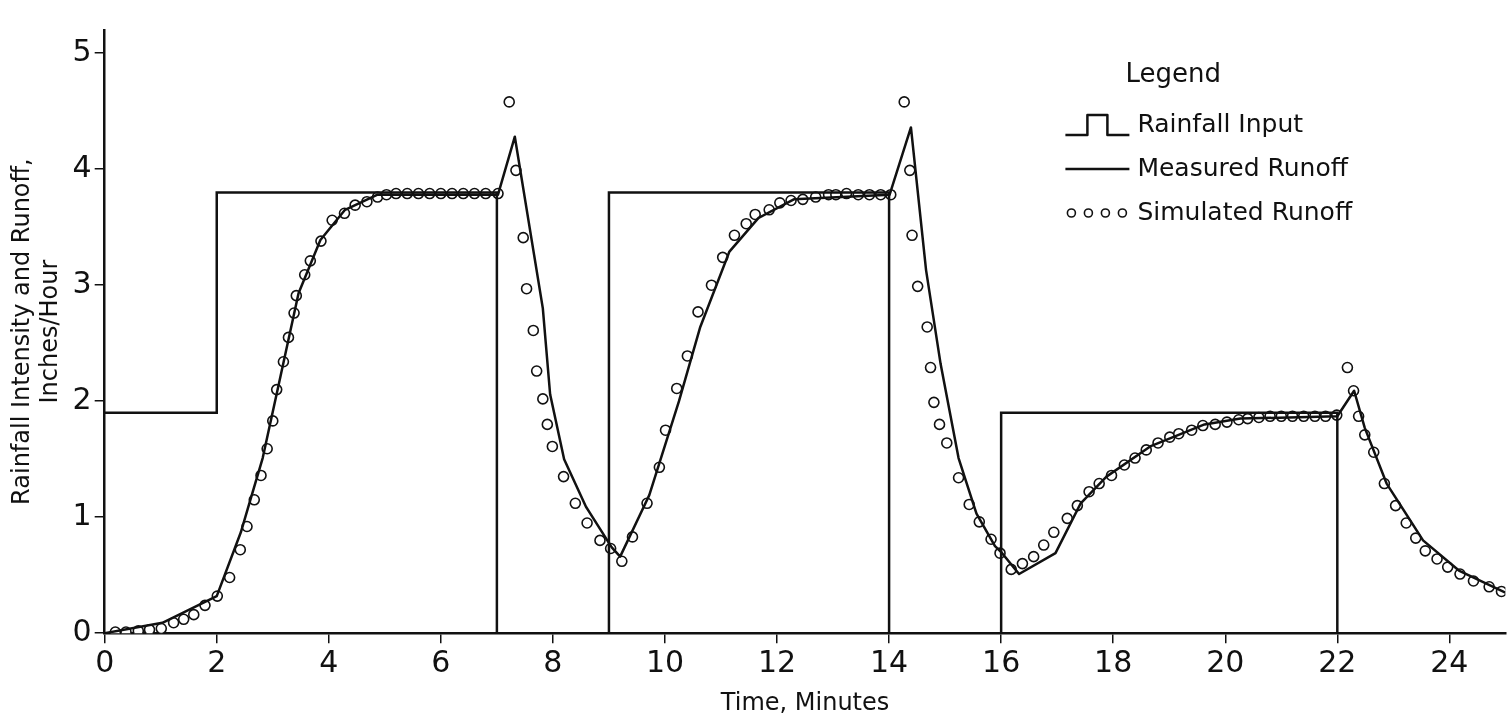 This screenshot has width=1512, height=726. What do you see at coordinates (665, 661) in the screenshot?
I see `x-tick-label: 10` at bounding box center [665, 661].